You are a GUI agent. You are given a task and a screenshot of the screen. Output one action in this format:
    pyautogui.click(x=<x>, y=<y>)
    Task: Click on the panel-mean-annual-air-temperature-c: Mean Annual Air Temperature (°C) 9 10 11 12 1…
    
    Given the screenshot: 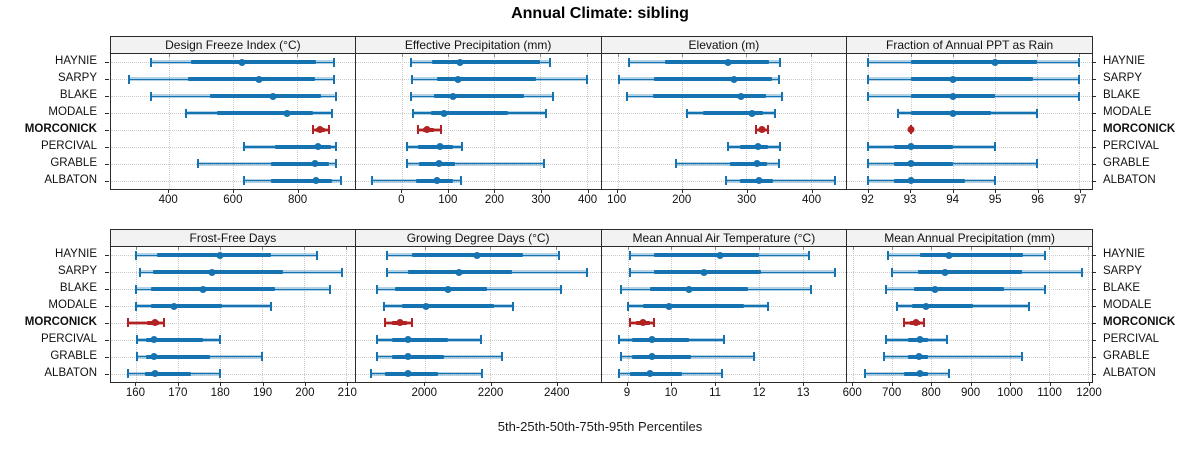 What is the action you would take?
    pyautogui.click(x=724, y=317)
    